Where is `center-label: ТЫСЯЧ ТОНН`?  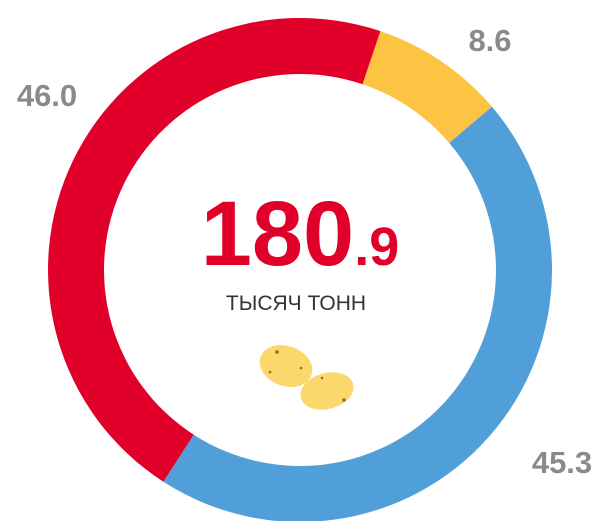
center-label: ТЫСЯЧ ТОНН is located at coordinates (296, 303).